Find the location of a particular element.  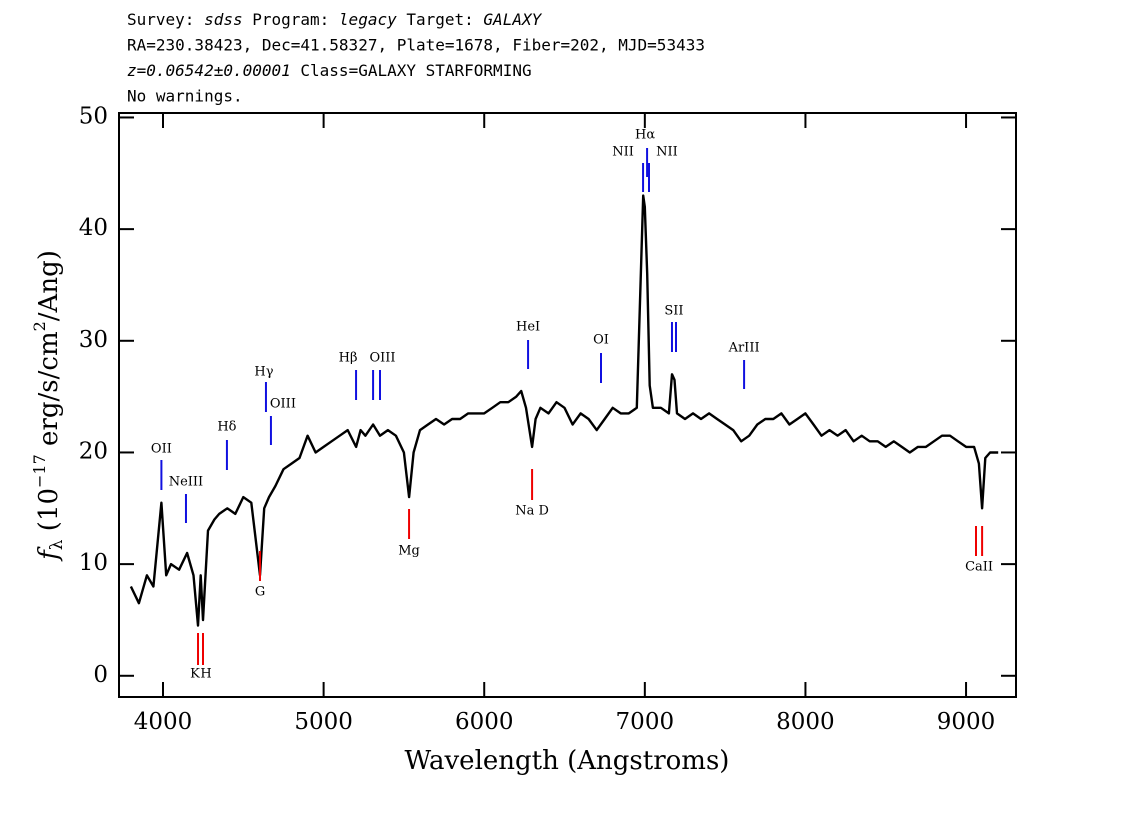

y-tick-label: 40 is located at coordinates (93, 228).